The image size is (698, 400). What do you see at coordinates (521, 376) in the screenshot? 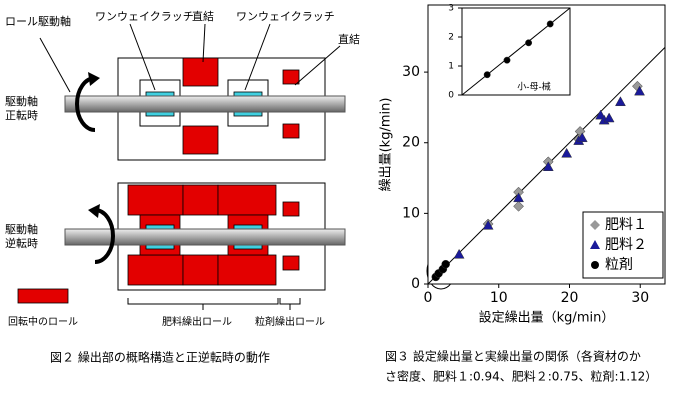
I see `caption: さ密度、肥料１:0.94、肥料２:0.75、粒剤:1.12）` at bounding box center [521, 376].